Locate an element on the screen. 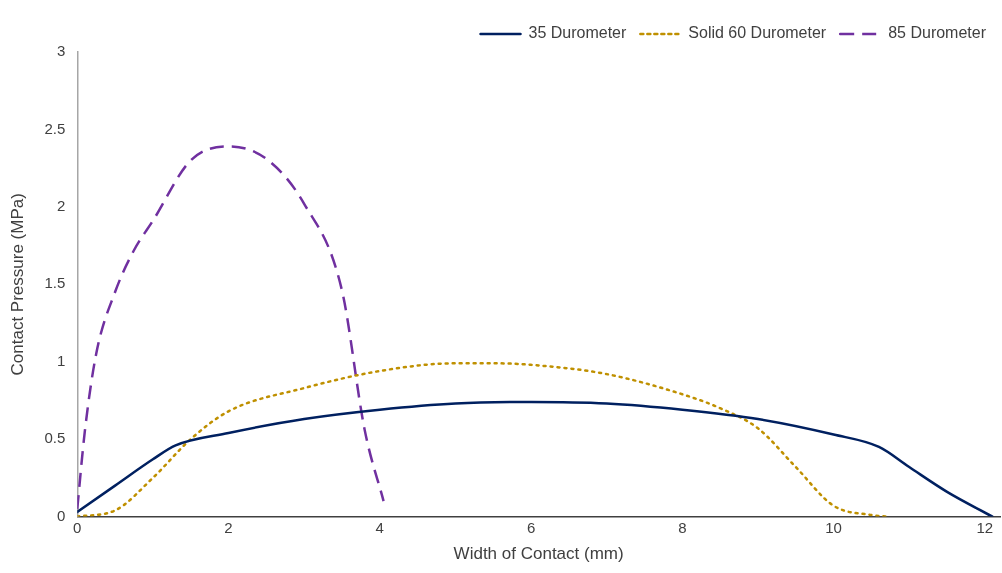 This screenshot has height=573, width=1002. y-tick-label: 3 is located at coordinates (61, 51).